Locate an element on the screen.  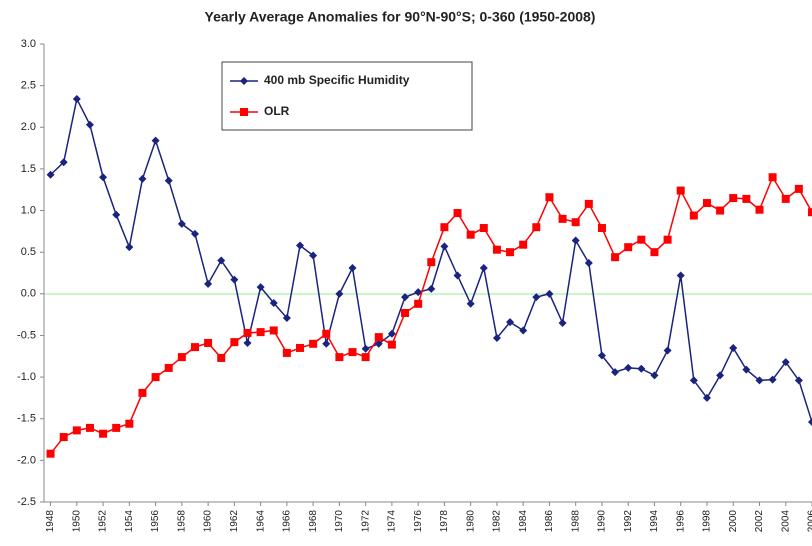
y-tick-label: -1.0 is located at coordinates (26, 377).